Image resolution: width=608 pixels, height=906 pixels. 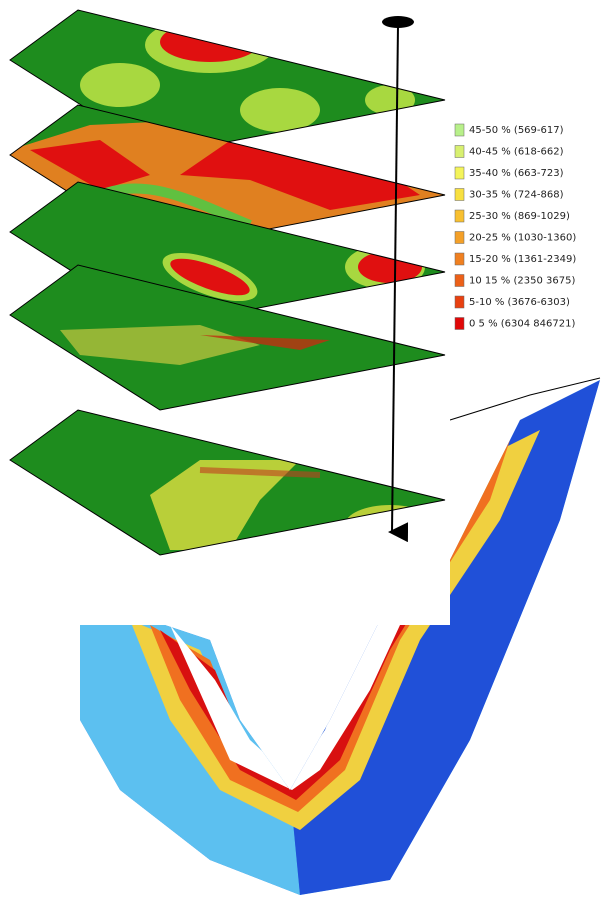 I want to click on legend-box, so click(x=519, y=228).